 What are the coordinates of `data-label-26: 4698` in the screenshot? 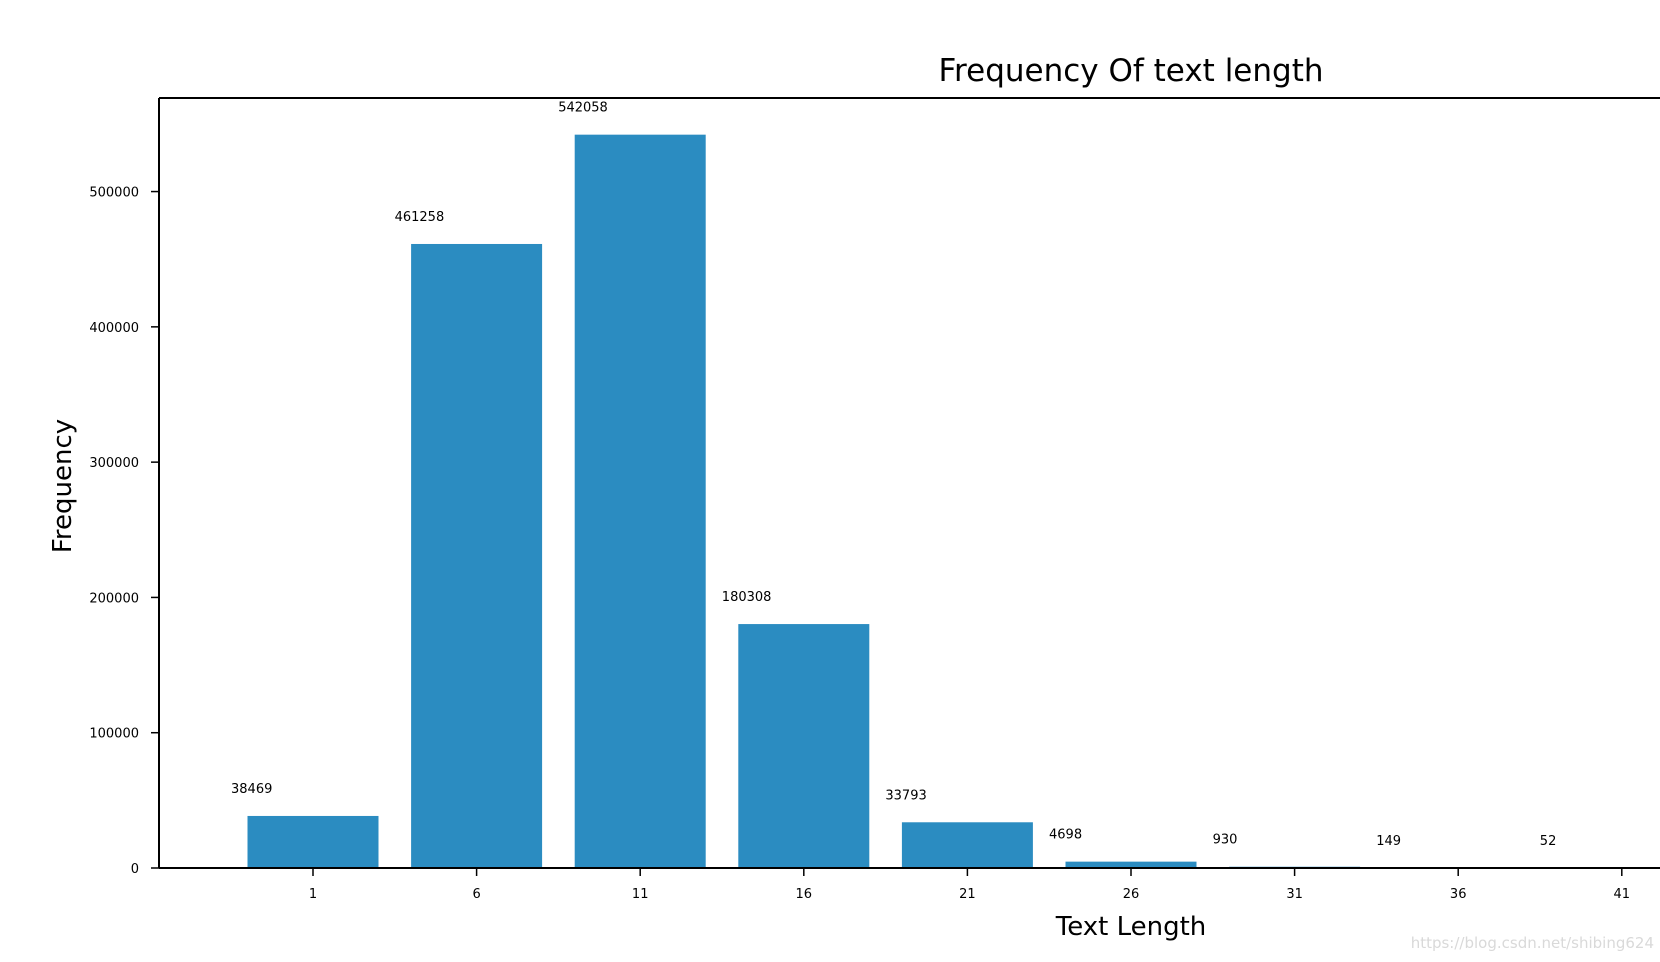 It's located at (1065, 835).